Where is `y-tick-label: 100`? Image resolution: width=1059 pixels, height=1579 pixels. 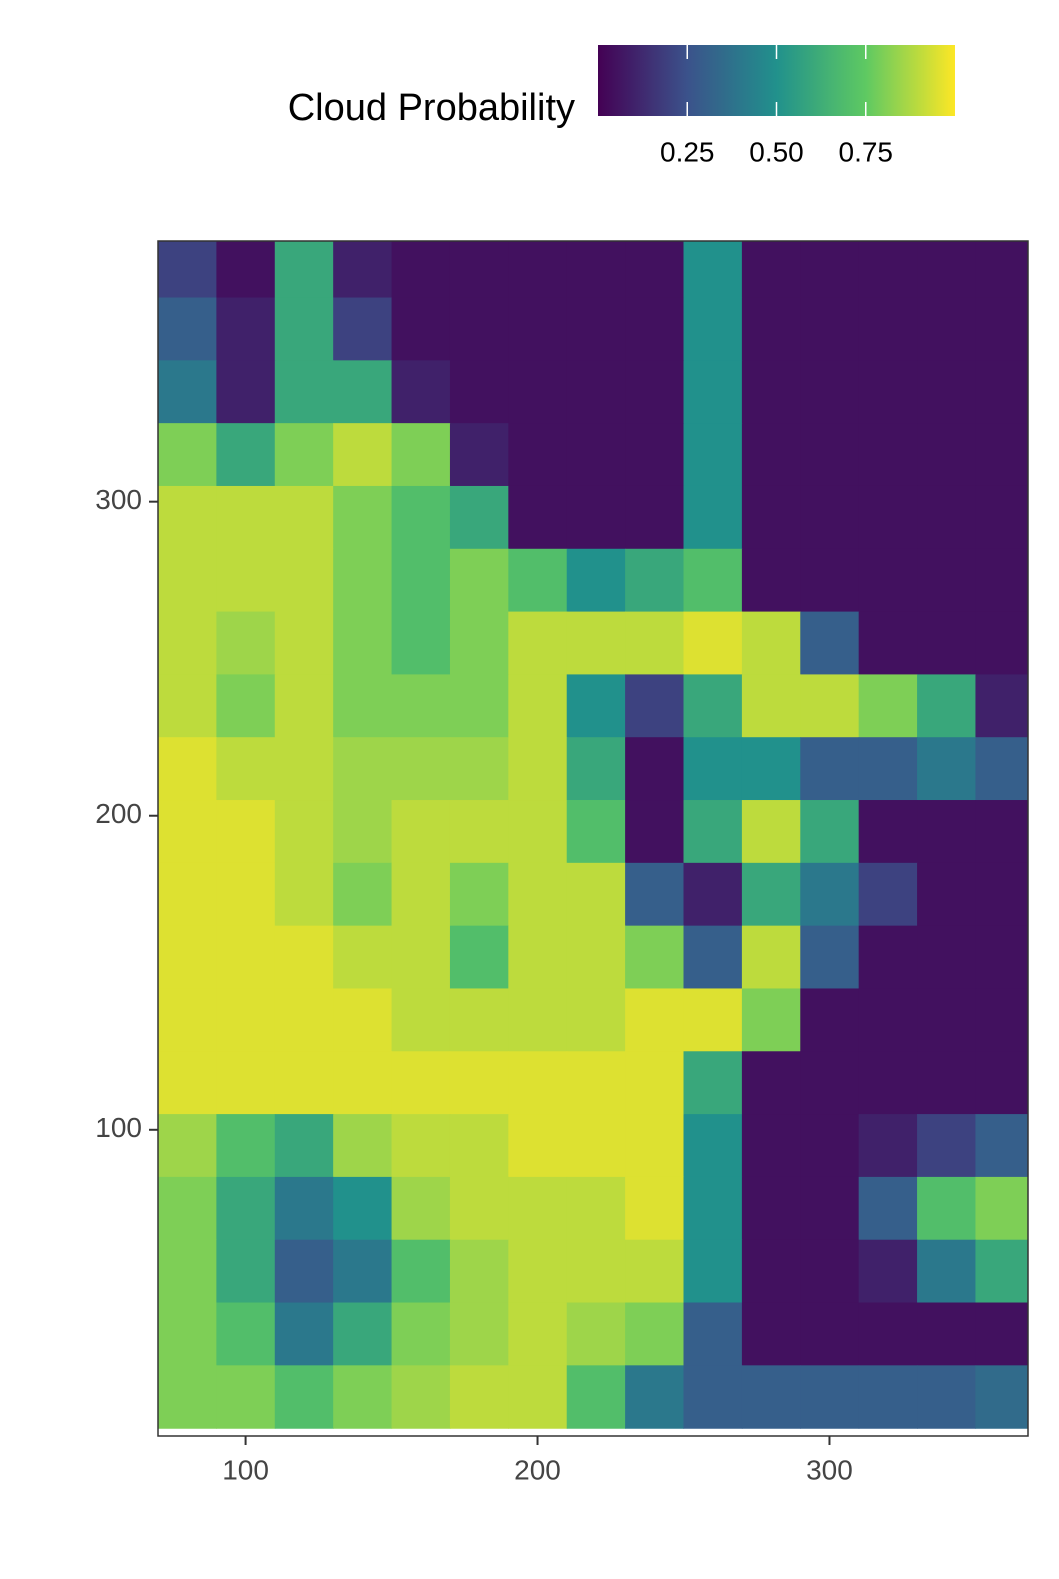 y-tick-label: 100 is located at coordinates (118, 1127).